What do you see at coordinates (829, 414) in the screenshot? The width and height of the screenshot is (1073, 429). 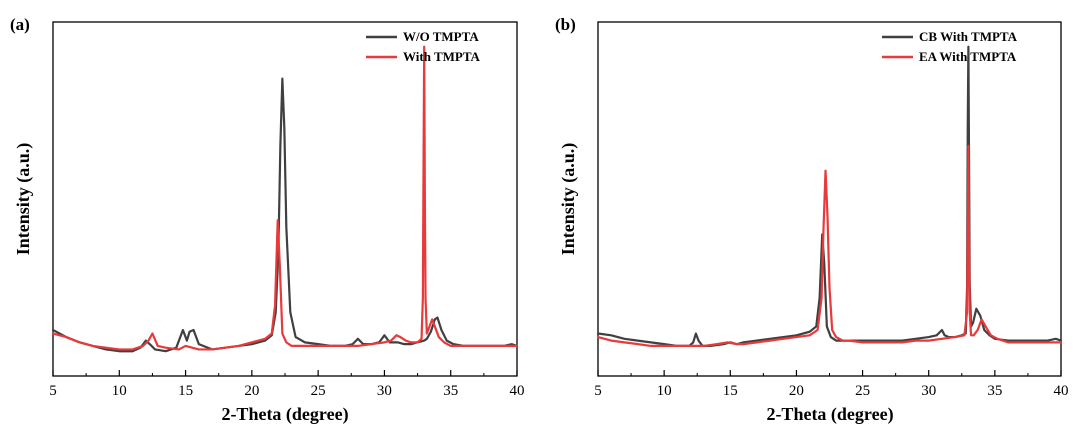 I see `panel-b-x-axis-label: 2-Theta (degree)` at bounding box center [829, 414].